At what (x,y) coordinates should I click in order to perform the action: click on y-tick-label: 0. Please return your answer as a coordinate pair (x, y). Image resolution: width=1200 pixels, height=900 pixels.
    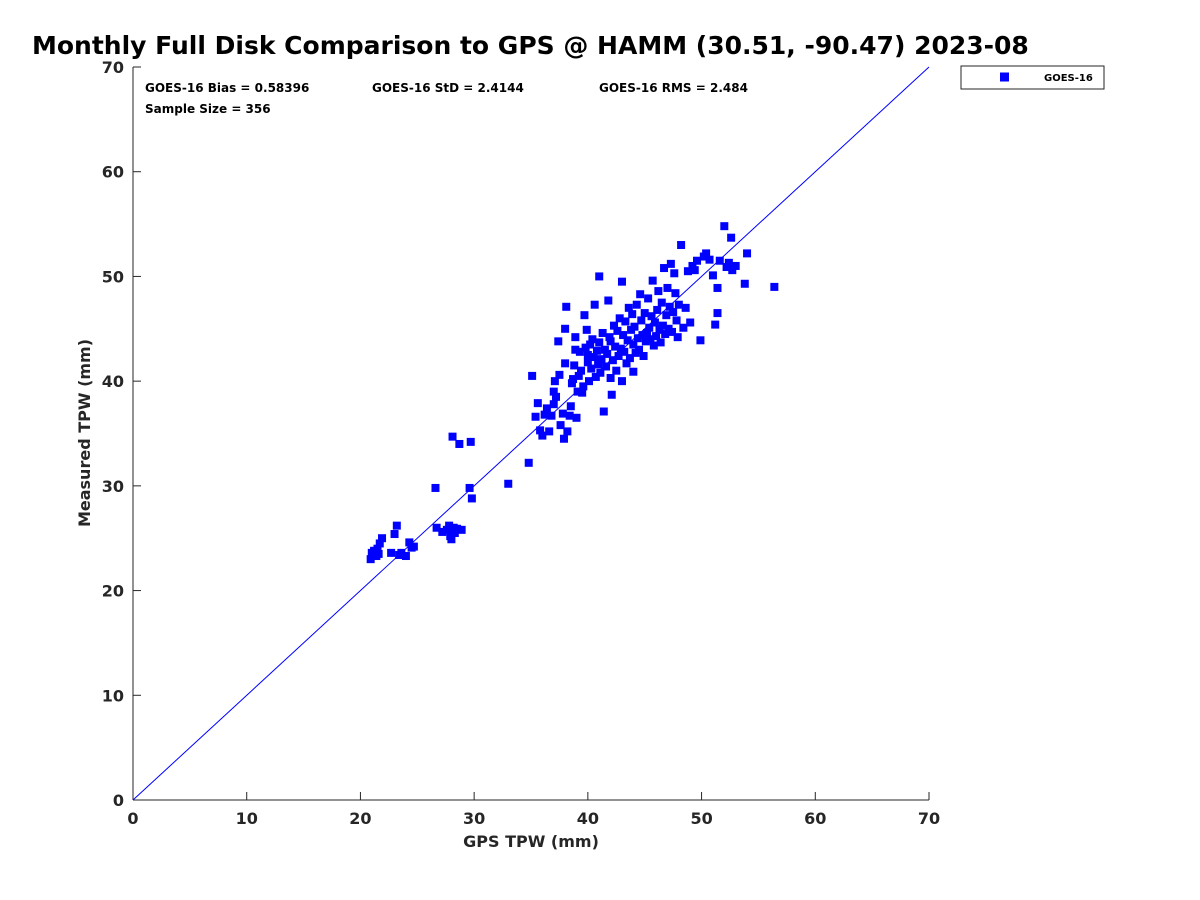
    Looking at the image, I should click on (118, 800).